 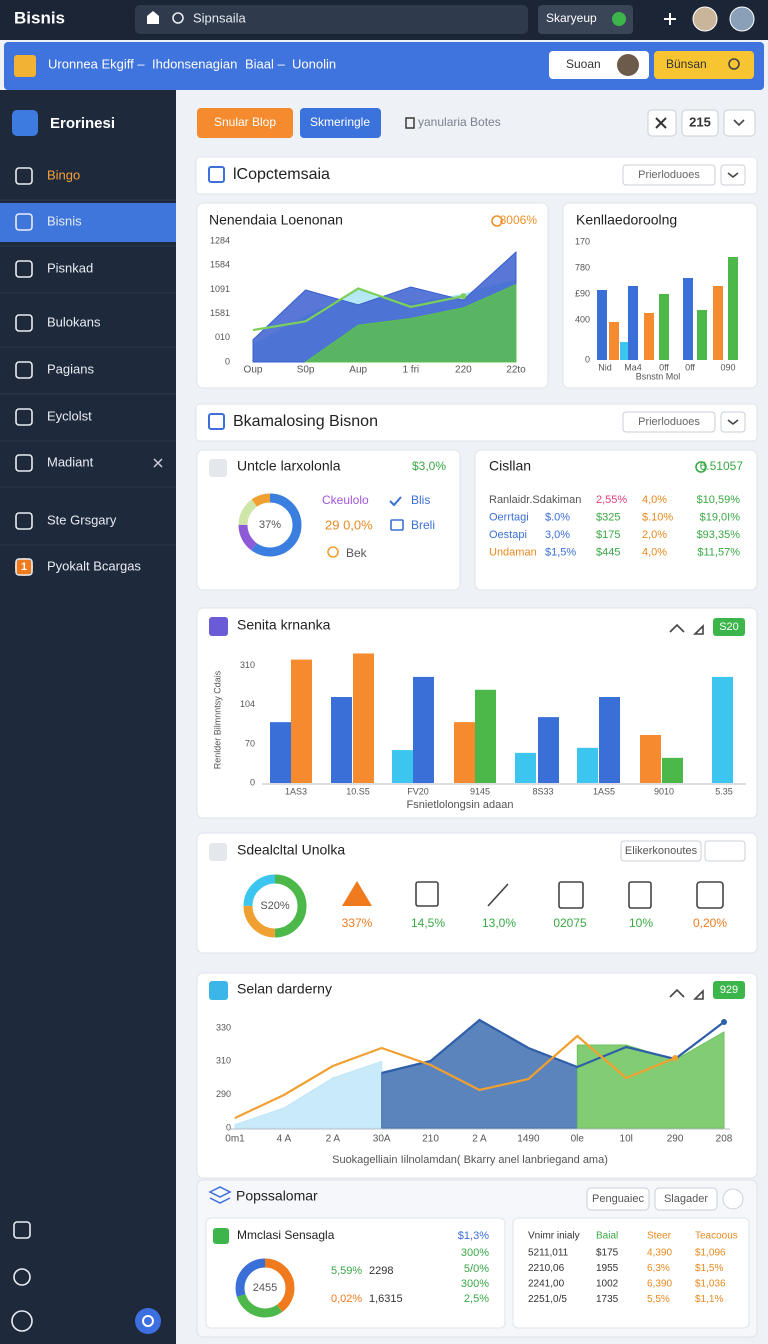 I want to click on link: yanularia Botes, so click(x=459, y=122).